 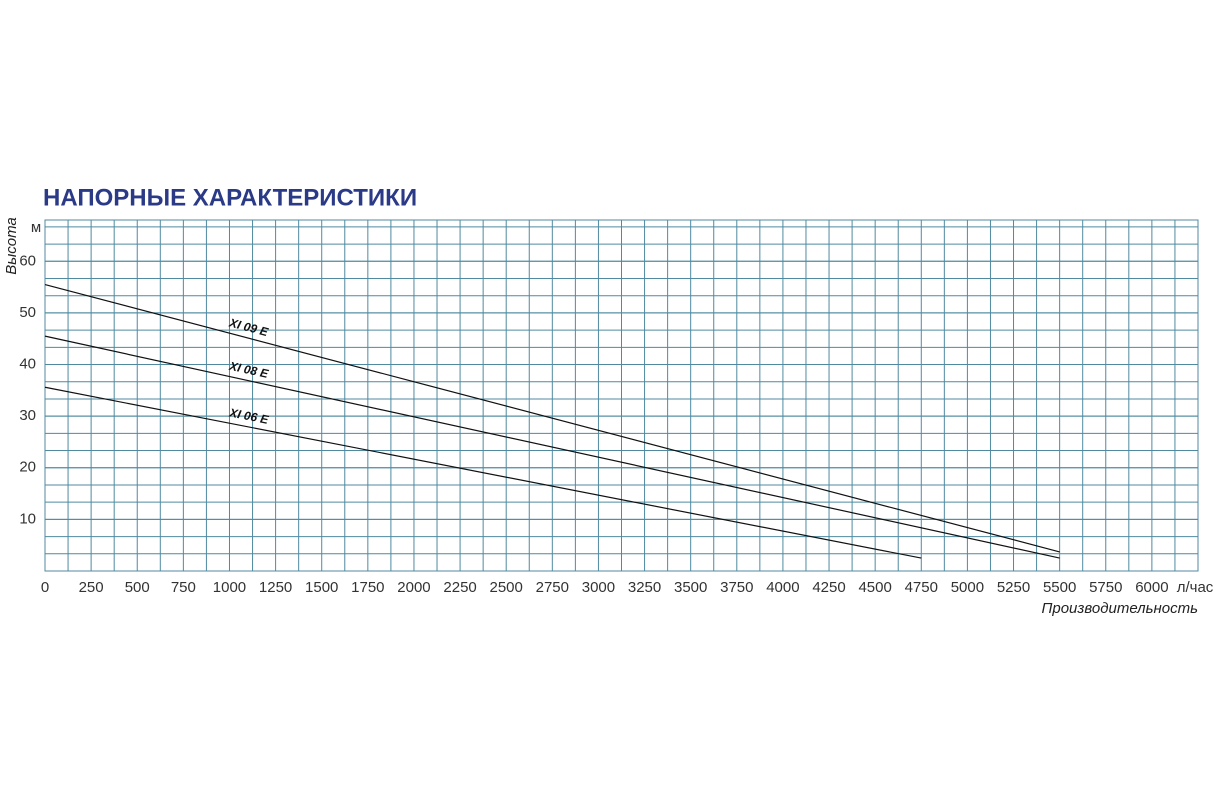 What do you see at coordinates (275, 587) in the screenshot?
I see `x-tick-label: 1250` at bounding box center [275, 587].